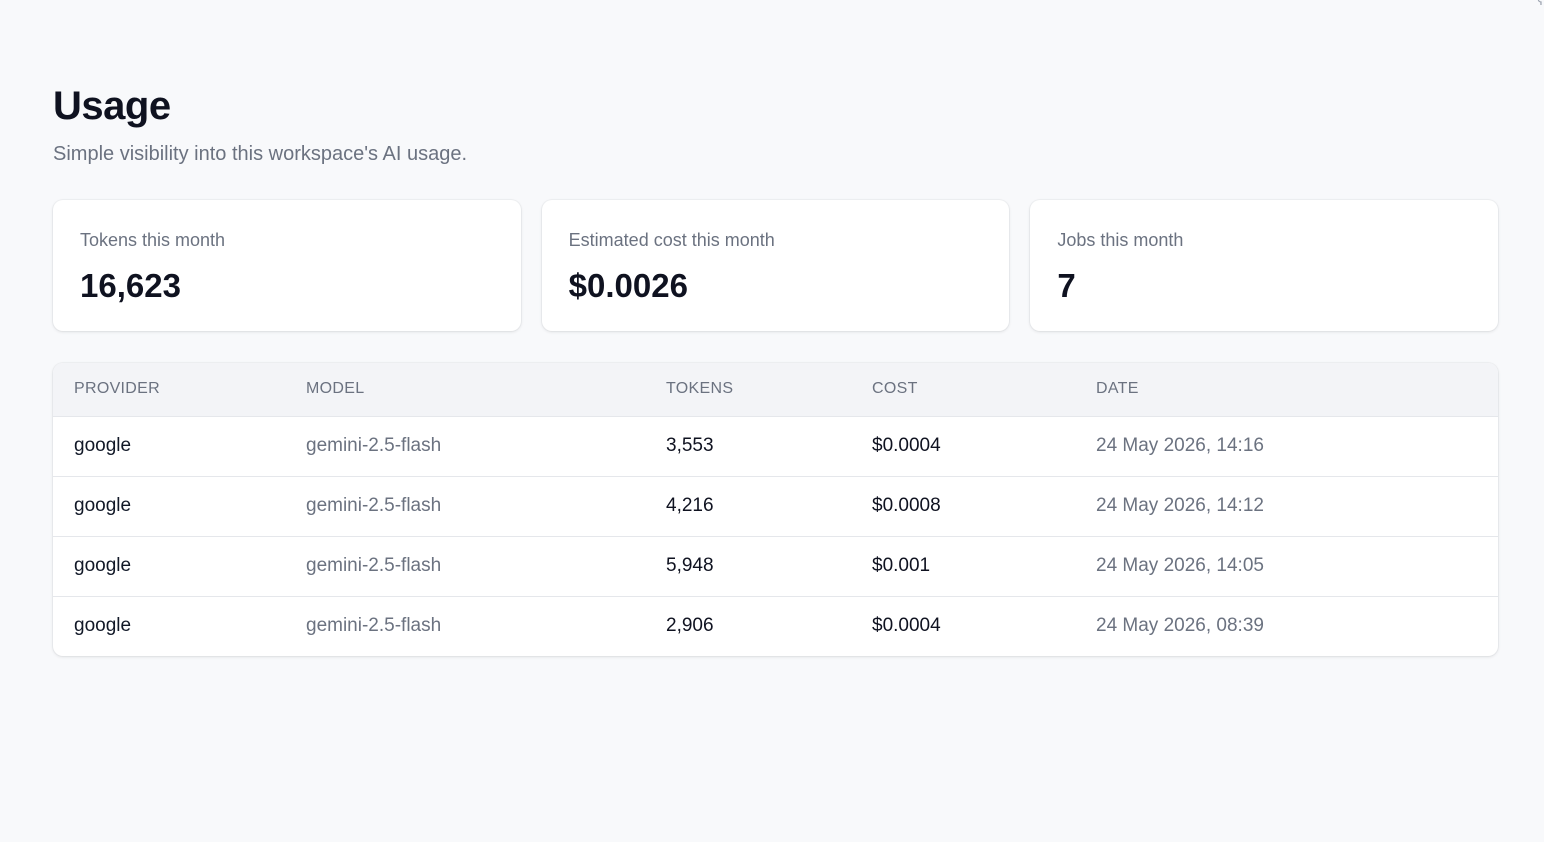  What do you see at coordinates (1286, 390) in the screenshot?
I see `column-header-date: DATE` at bounding box center [1286, 390].